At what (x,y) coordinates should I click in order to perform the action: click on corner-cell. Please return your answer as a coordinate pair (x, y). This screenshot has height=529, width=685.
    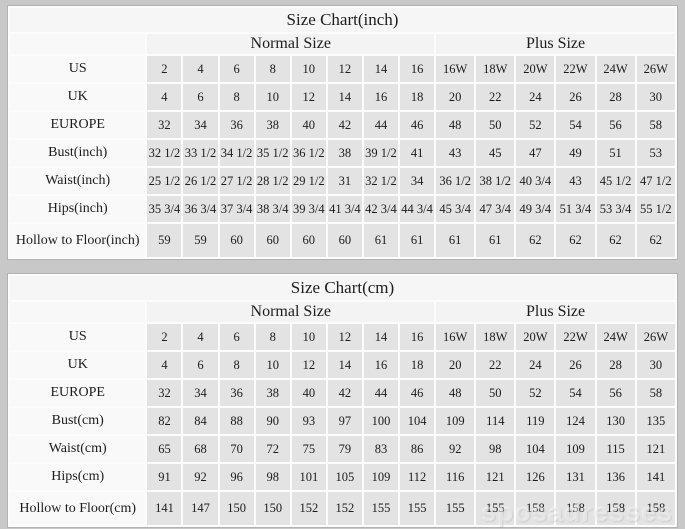
    Looking at the image, I should click on (78, 44).